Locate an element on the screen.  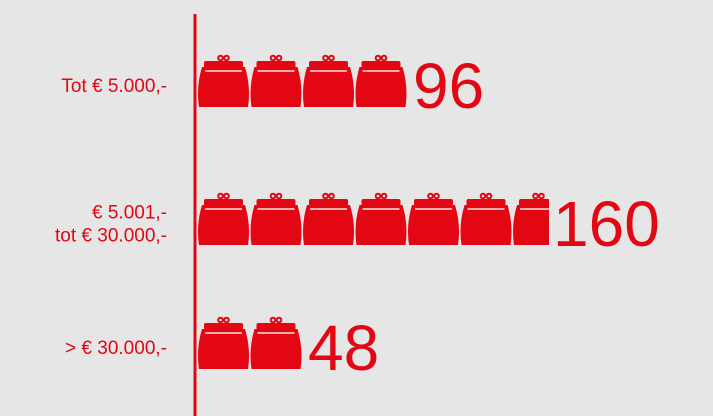
category-label: € 5.001,-tot € 30.000,- is located at coordinates (111, 225).